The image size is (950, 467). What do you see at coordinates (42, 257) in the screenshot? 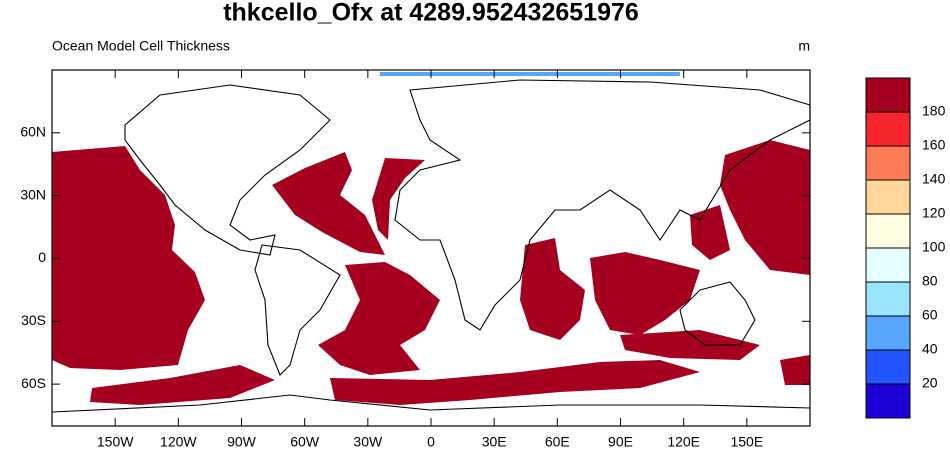
I see `y-tick-label: 0` at bounding box center [42, 257].